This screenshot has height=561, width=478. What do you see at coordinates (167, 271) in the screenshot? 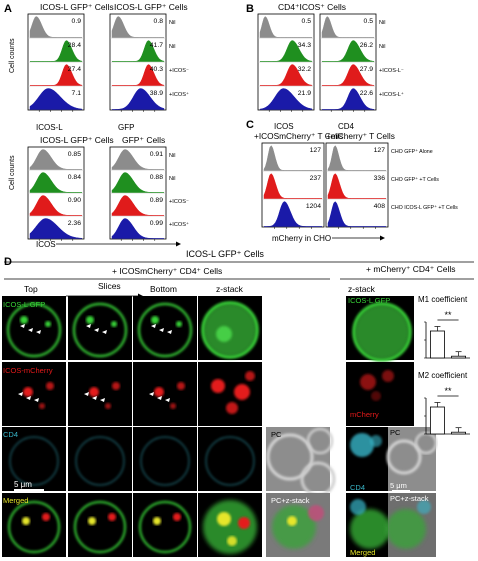
I see `panel-d-left-group-title: + ICOSmCherry⁺ CD4⁺ Cells` at bounding box center [167, 271].